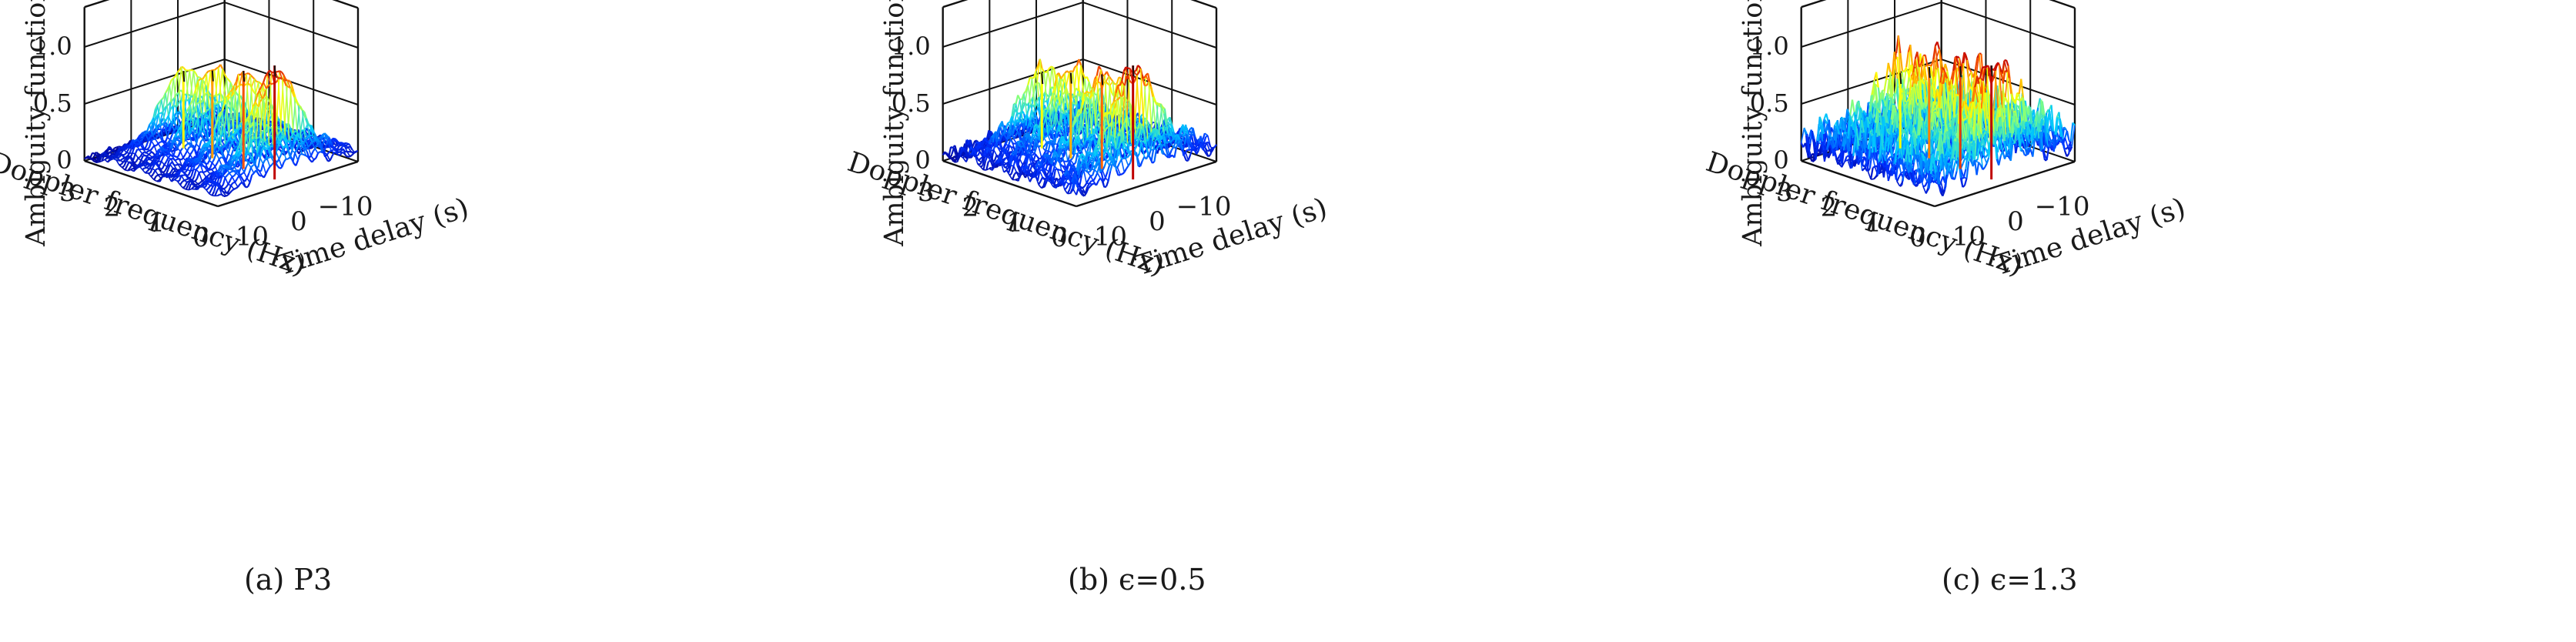 The image size is (2576, 642). I want to click on doppler-tick-label: 3, so click(67, 192).